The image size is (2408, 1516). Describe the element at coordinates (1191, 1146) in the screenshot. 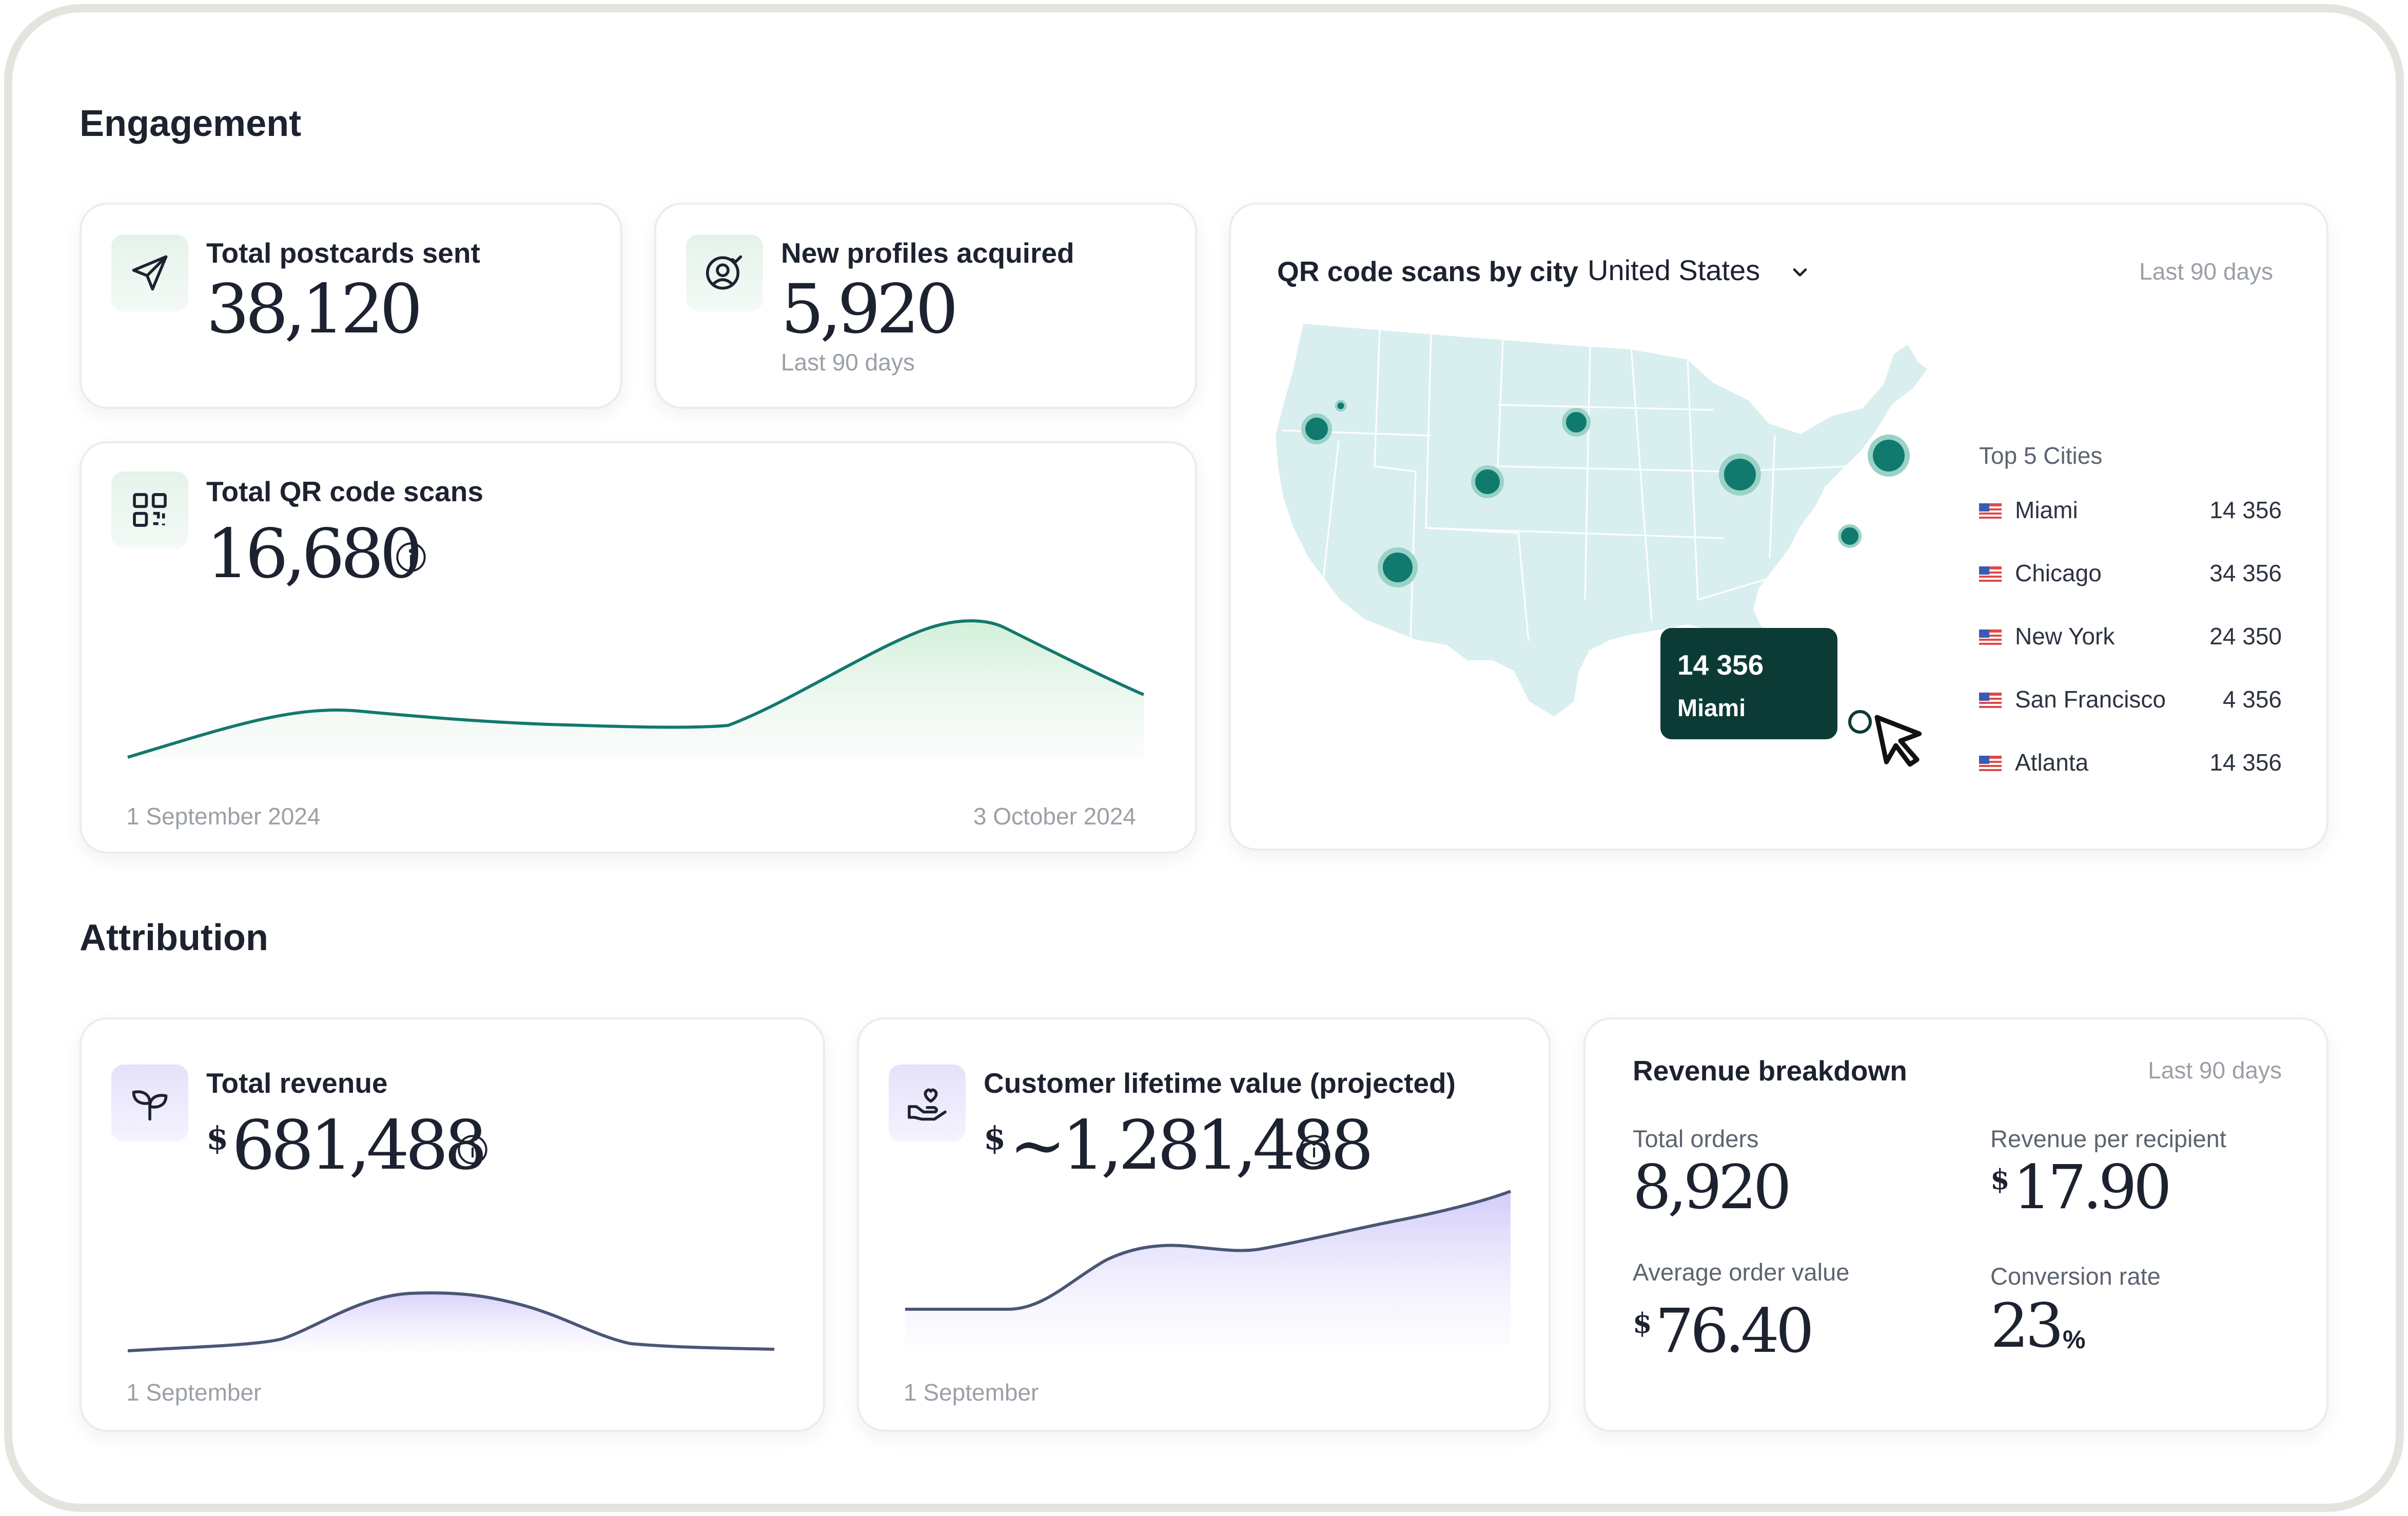

I see `clv-value: ~1,281,488` at that location.